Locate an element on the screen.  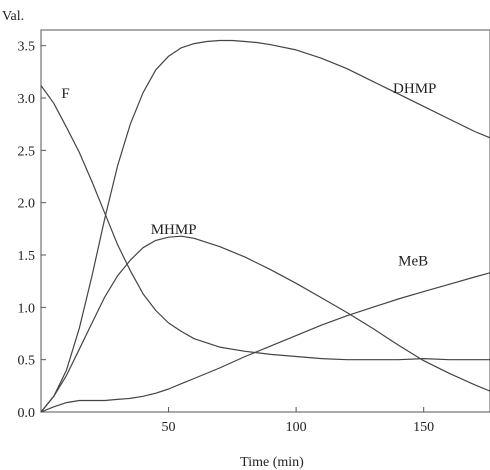
x-ticks: 50 100 150 is located at coordinates (298, 421).